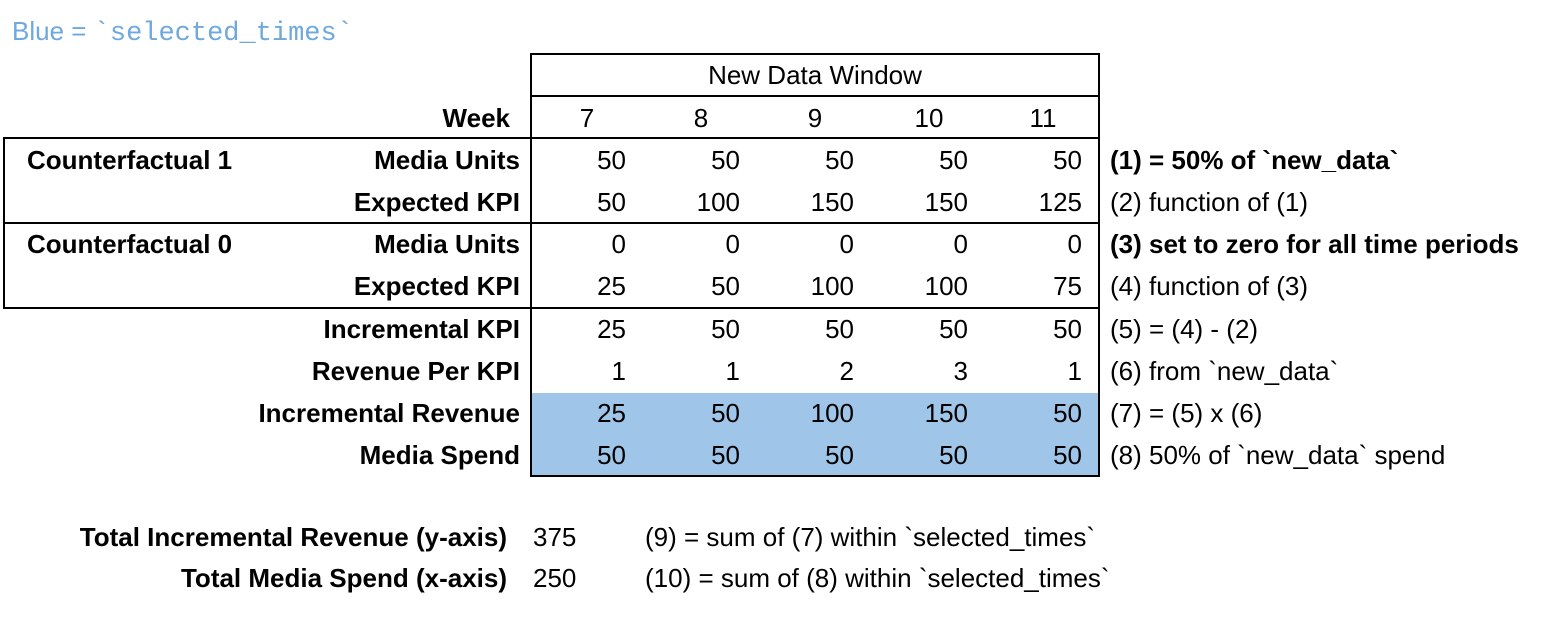 This screenshot has height=620, width=1544. I want to click on table-row: Incremental KPI 25 50 50 50 50 (5) = (4) - (2), so click(770, 329).